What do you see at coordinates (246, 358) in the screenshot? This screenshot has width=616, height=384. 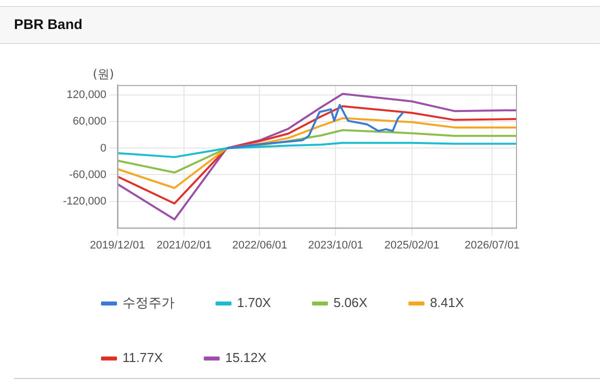 I see `legend-label: 15.12X` at bounding box center [246, 358].